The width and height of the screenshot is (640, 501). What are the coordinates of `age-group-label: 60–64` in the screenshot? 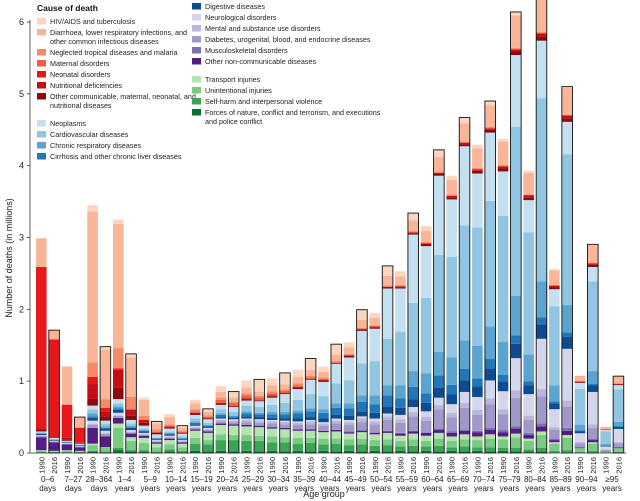 It's located at (432, 479).